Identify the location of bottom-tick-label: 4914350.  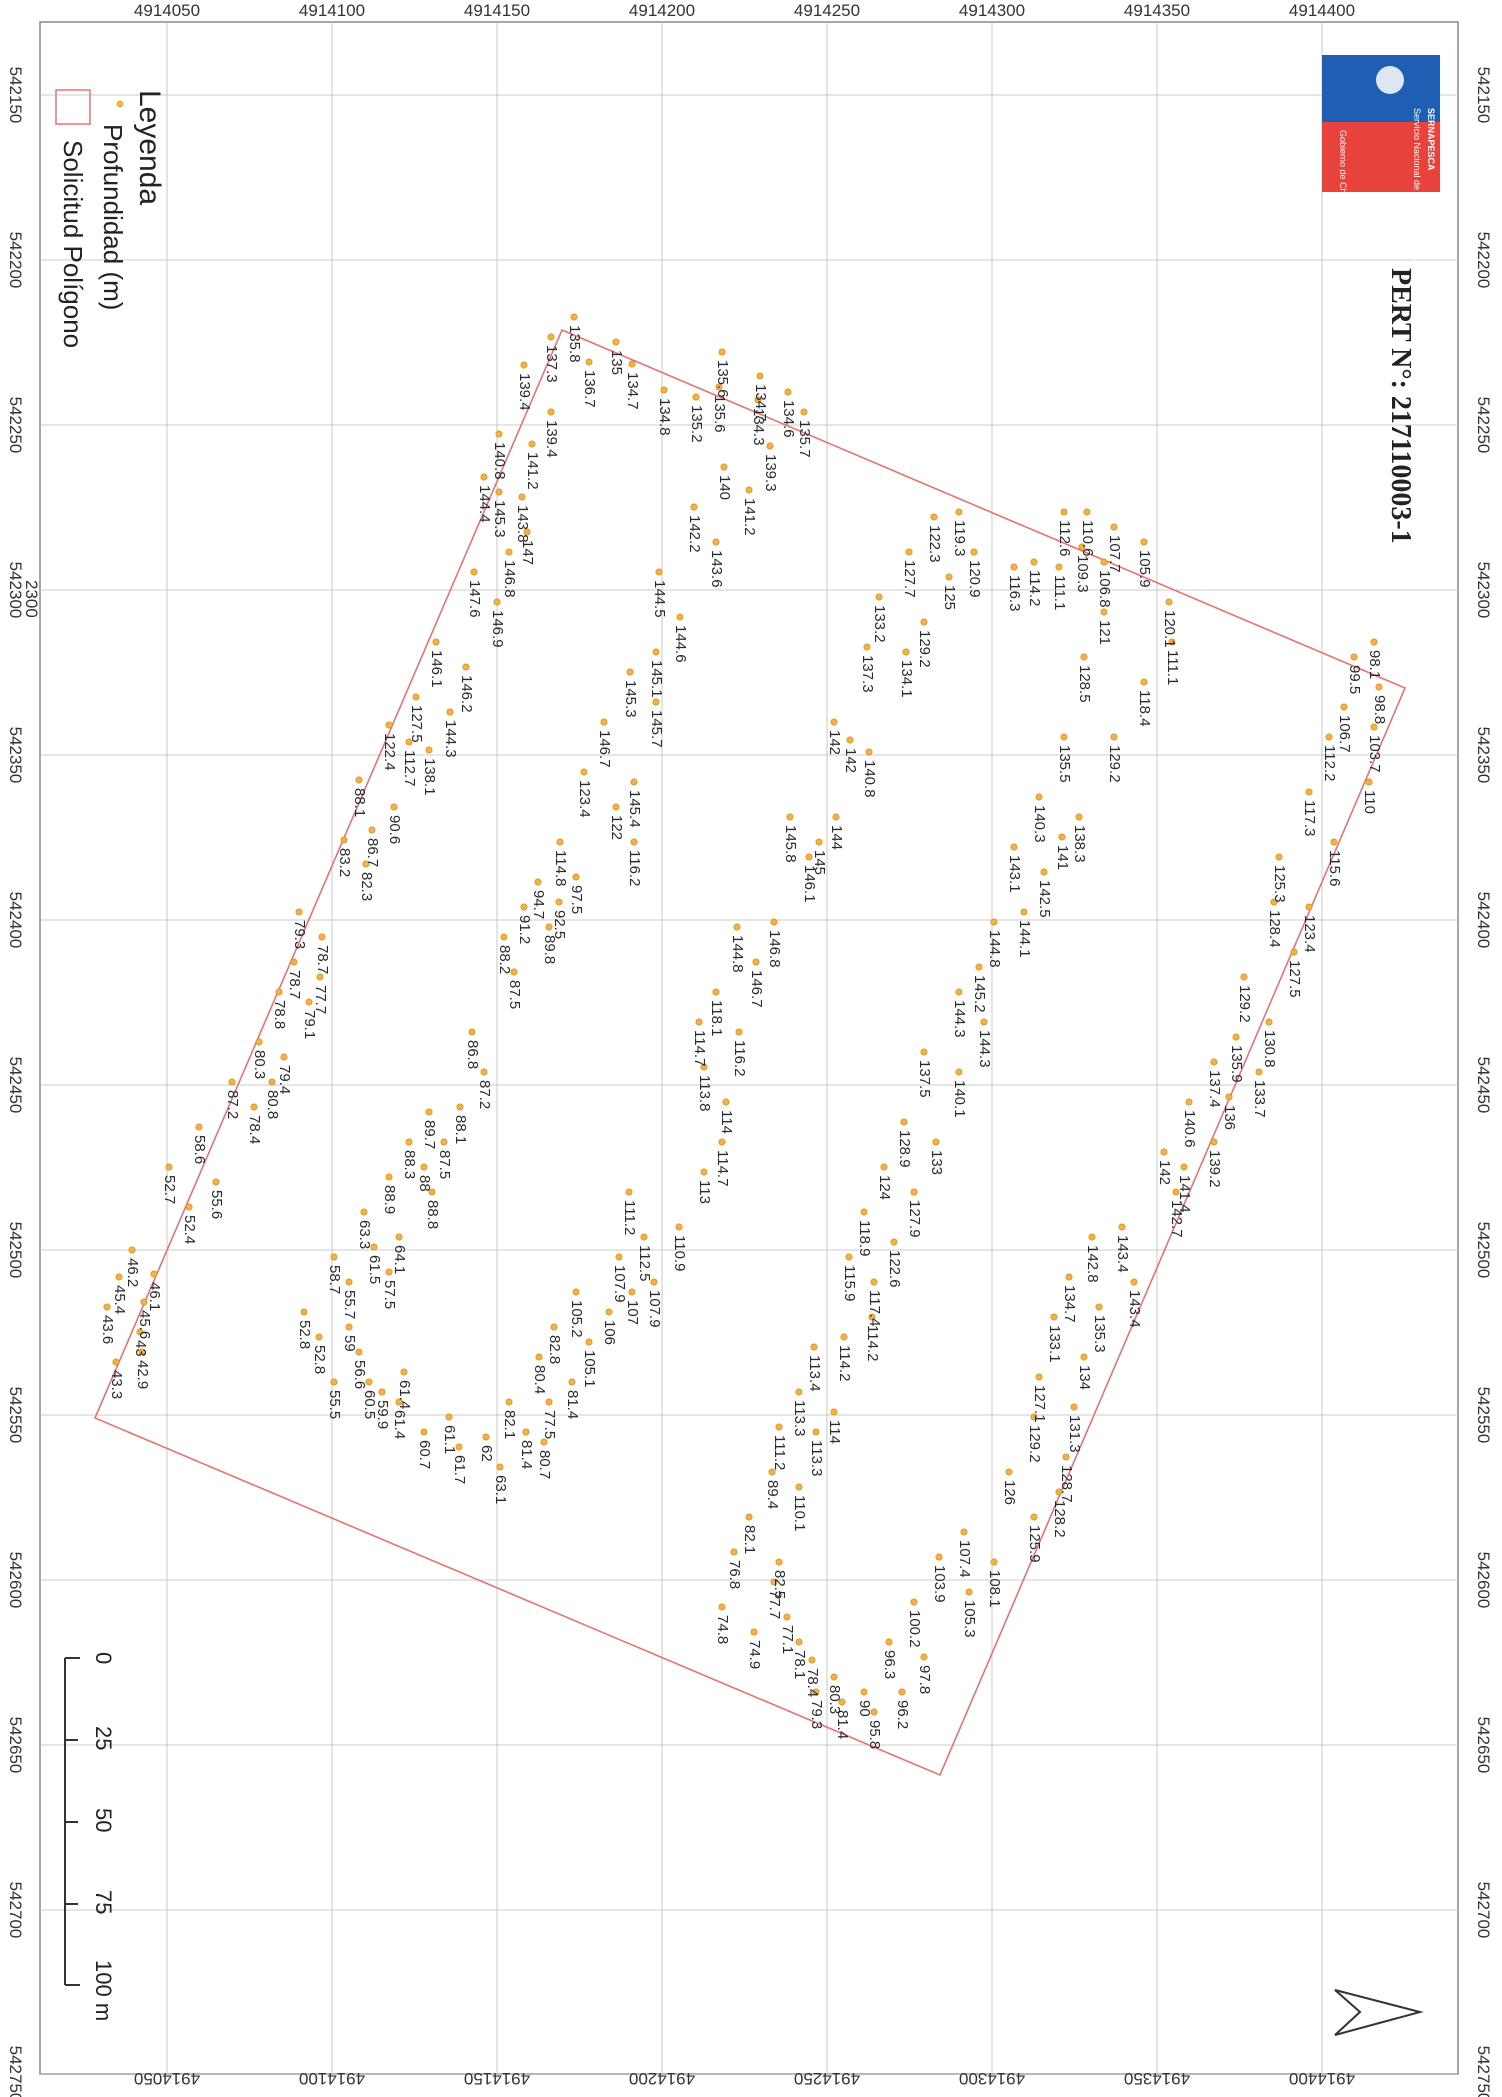
(1157, 2078).